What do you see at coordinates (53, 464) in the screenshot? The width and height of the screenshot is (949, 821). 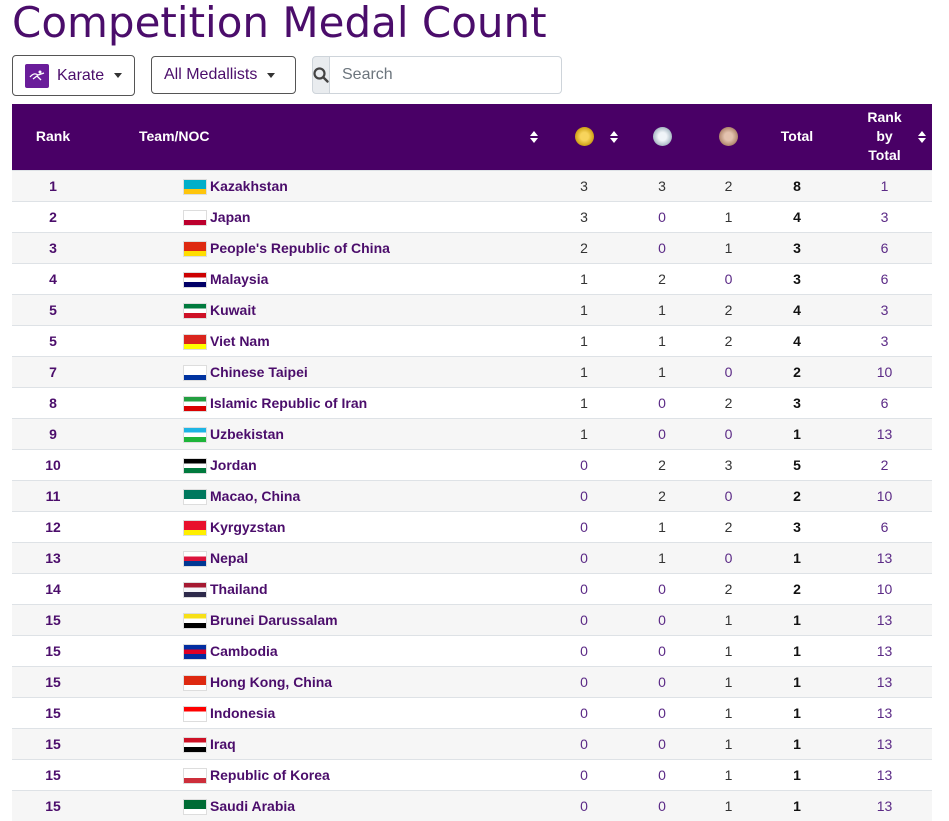 I see `rank-cell: 10` at bounding box center [53, 464].